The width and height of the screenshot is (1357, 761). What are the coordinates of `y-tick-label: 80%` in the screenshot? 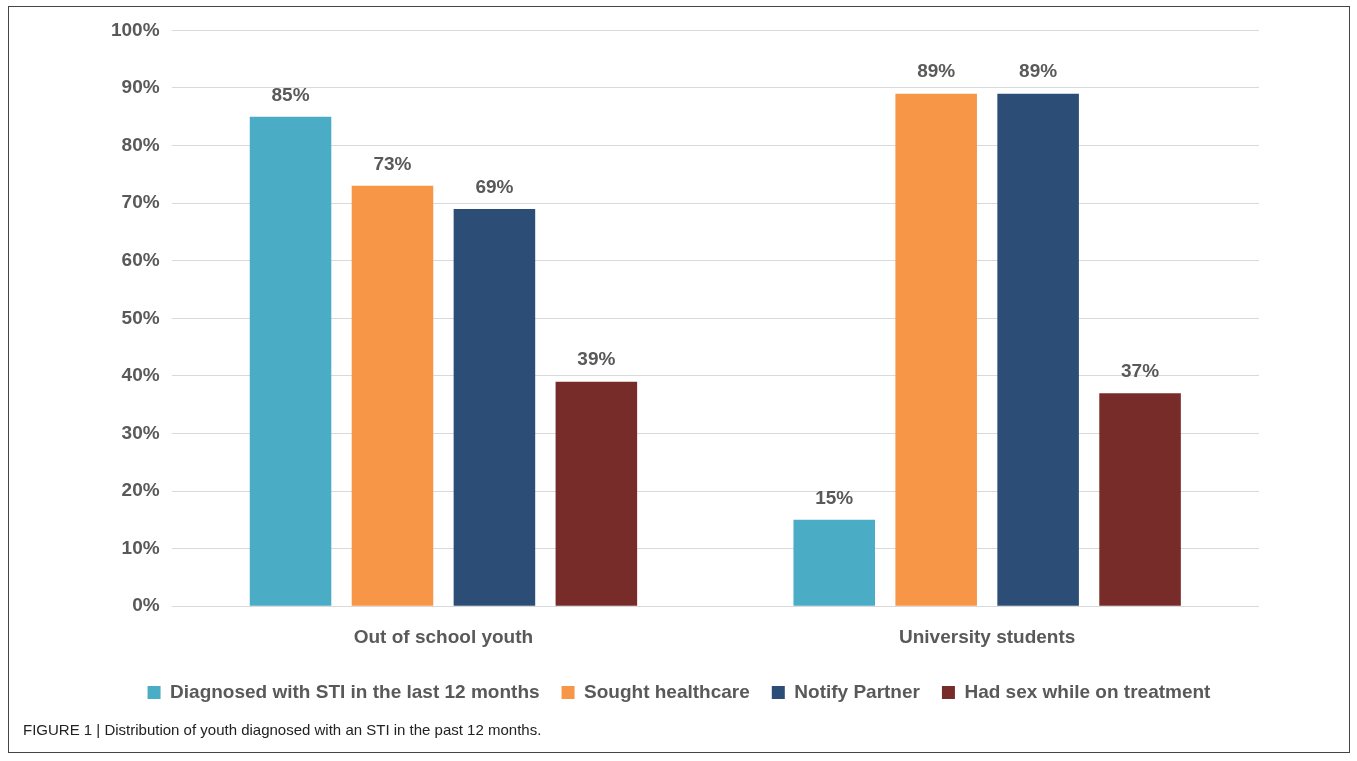 It's located at (140, 144).